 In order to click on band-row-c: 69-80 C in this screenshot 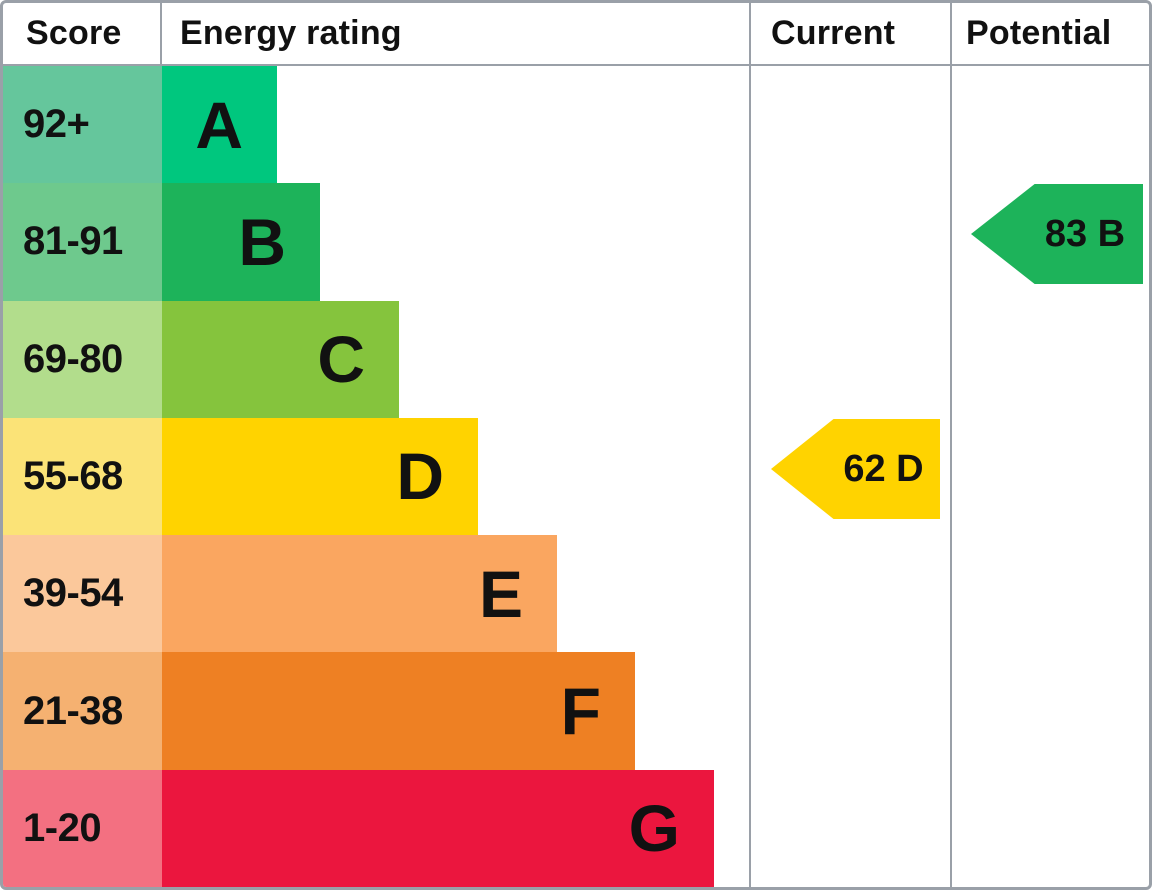, I will do `click(576, 359)`.